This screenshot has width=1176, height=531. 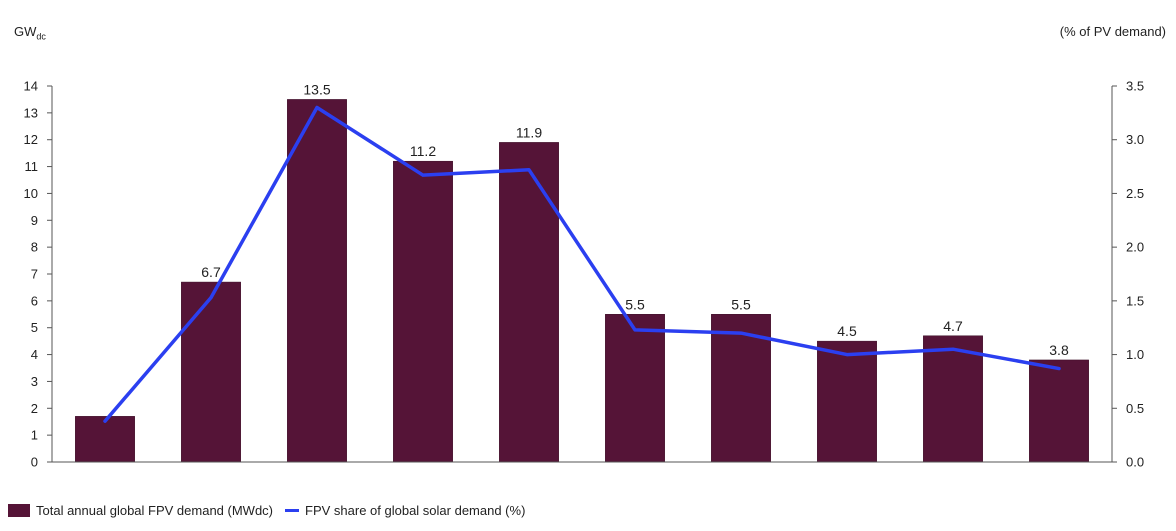 What do you see at coordinates (34, 274) in the screenshot?
I see `left-tick-label: 7` at bounding box center [34, 274].